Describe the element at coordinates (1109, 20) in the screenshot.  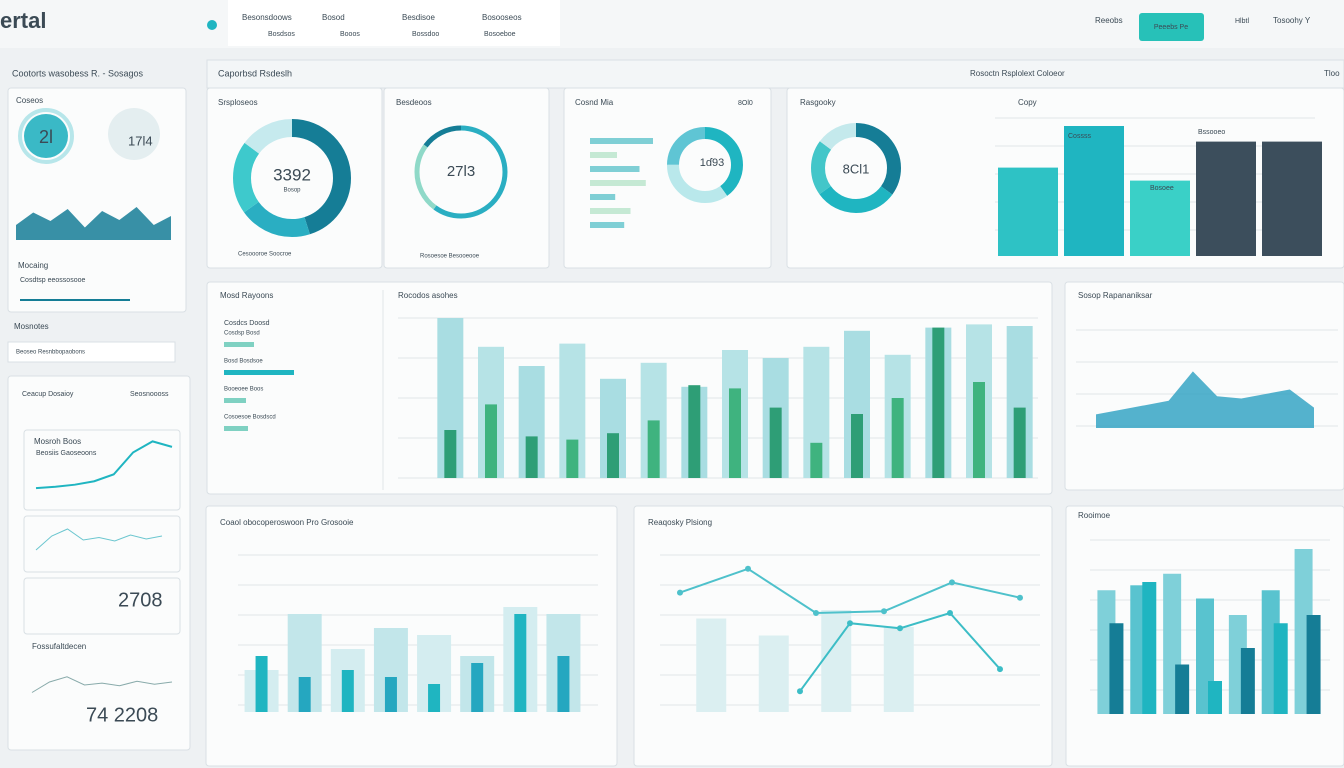
I see `nav-link: Reeobs` at that location.